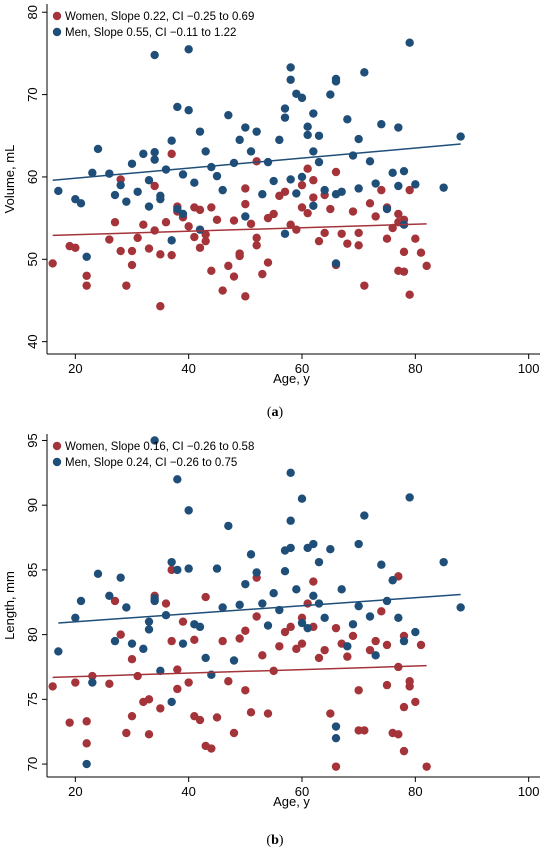 Image resolution: width=550 pixels, height=855 pixels. I want to click on legend-women-label: Women, Slope 0.16, CI −0.26 to 0.58, so click(159, 447).